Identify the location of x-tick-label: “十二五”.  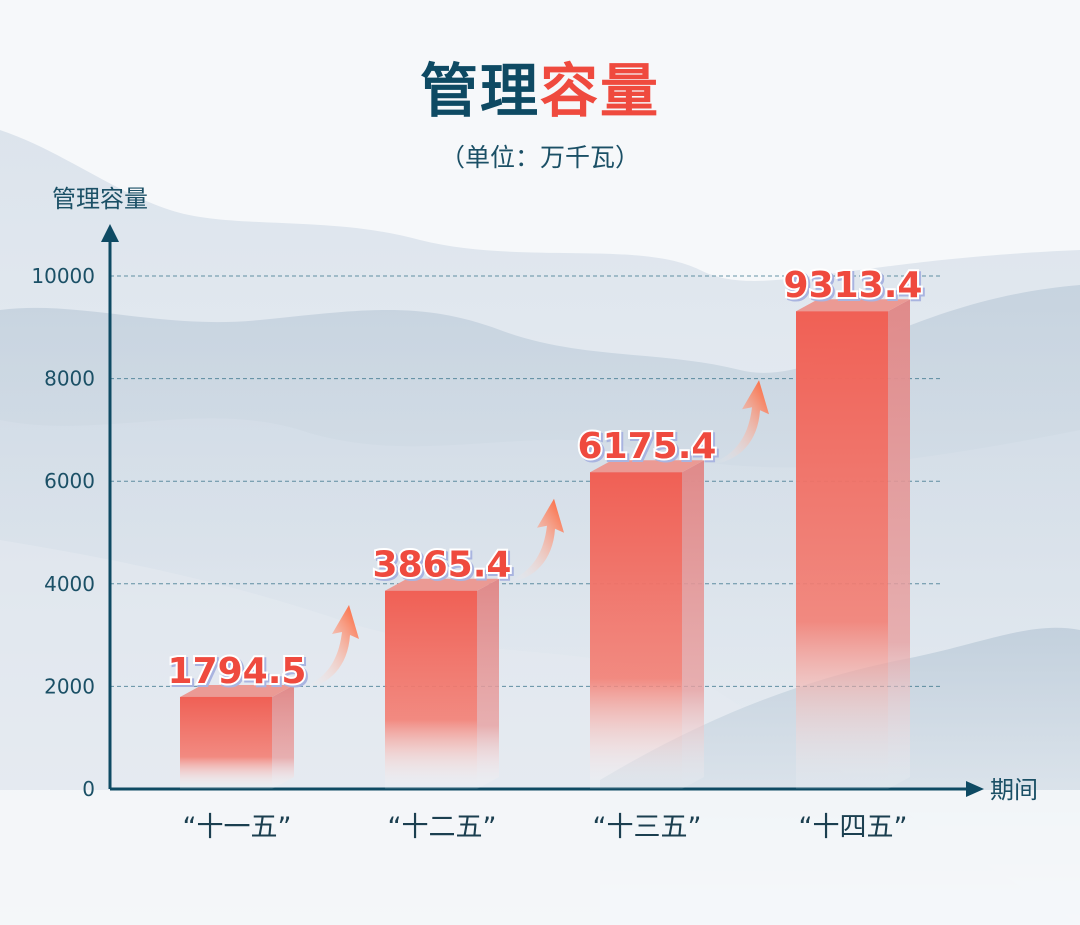
(442, 827).